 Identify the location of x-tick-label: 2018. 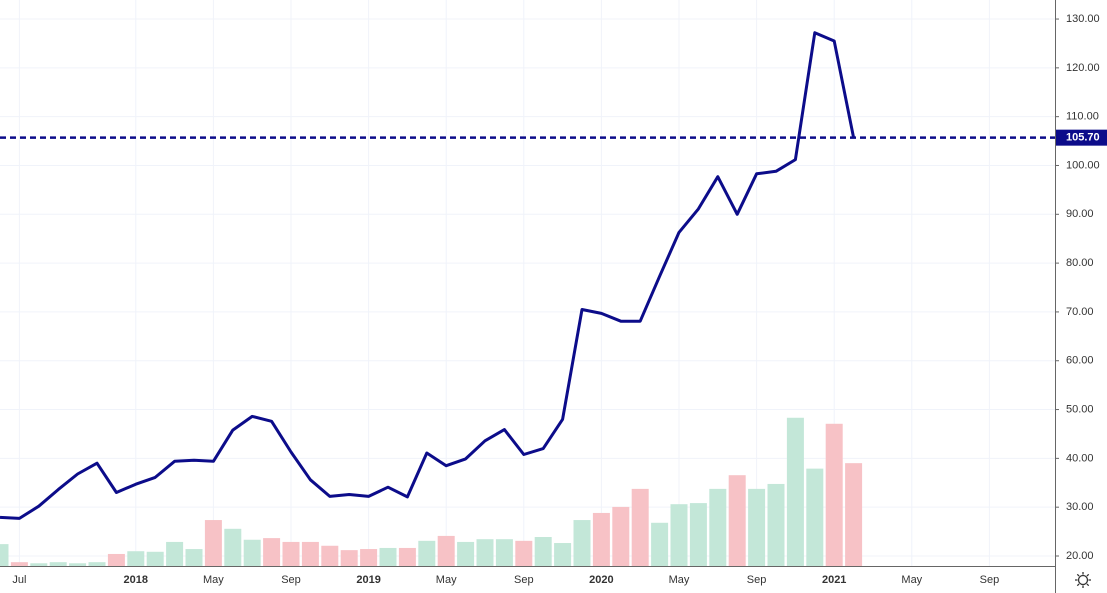
(136, 580).